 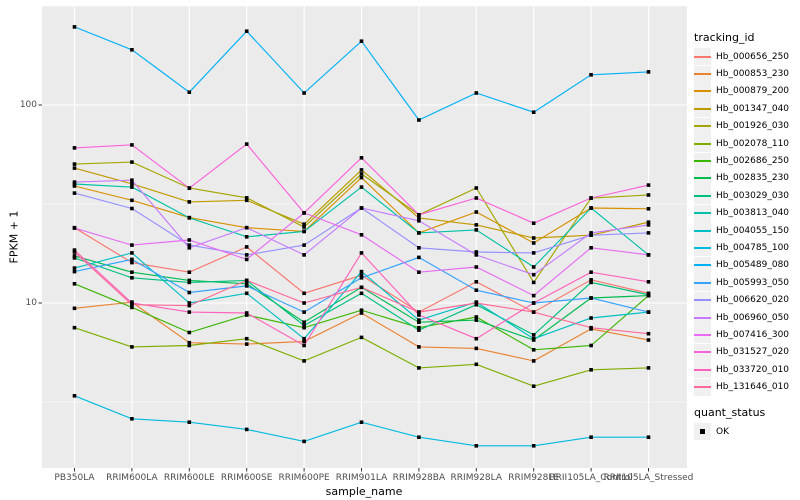 I want to click on legend-item-label: OK, so click(x=722, y=431).